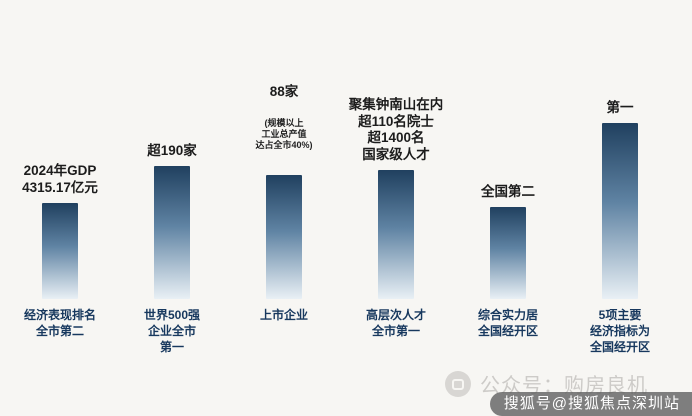  I want to click on chart-column-listed-companies: 88家 (规模以上 工业总产值 达占全市40%) 上市企业, so click(284, 180).